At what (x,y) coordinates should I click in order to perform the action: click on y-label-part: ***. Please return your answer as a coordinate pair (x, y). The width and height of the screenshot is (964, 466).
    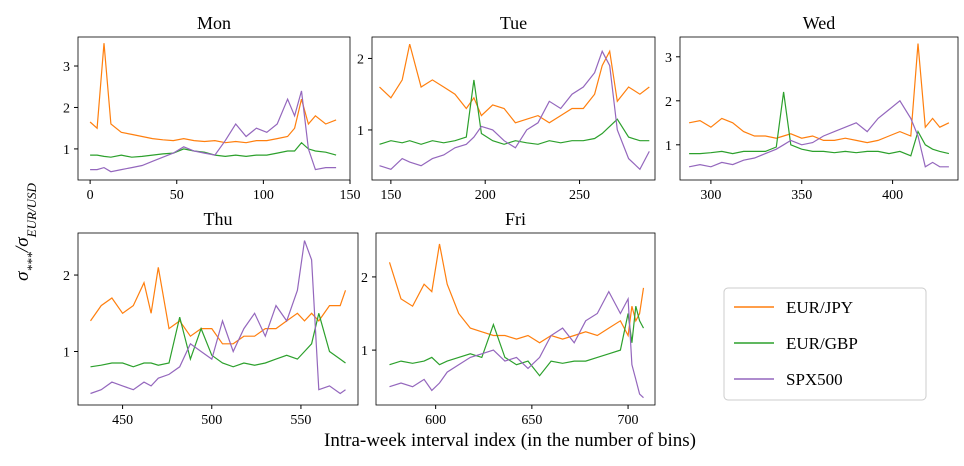
    Looking at the image, I should click on (31, 261).